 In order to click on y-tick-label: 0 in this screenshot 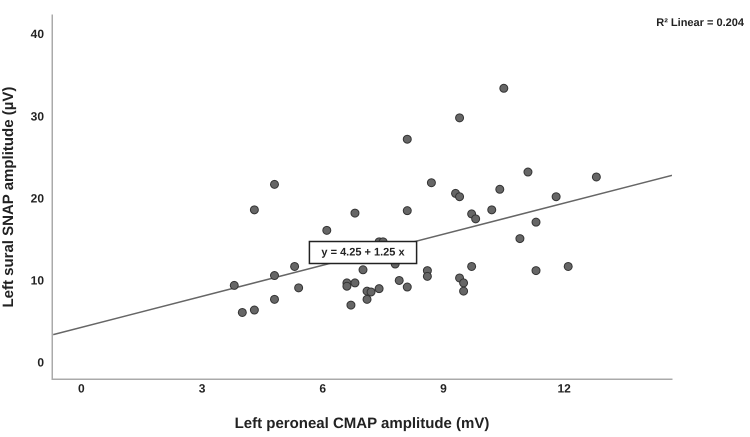, I will do `click(40, 363)`.